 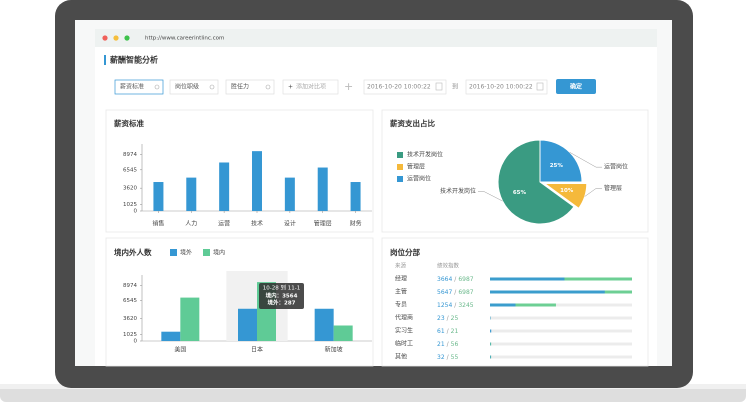 What do you see at coordinates (576, 87) in the screenshot?
I see `confirm-label: 确定` at bounding box center [576, 87].